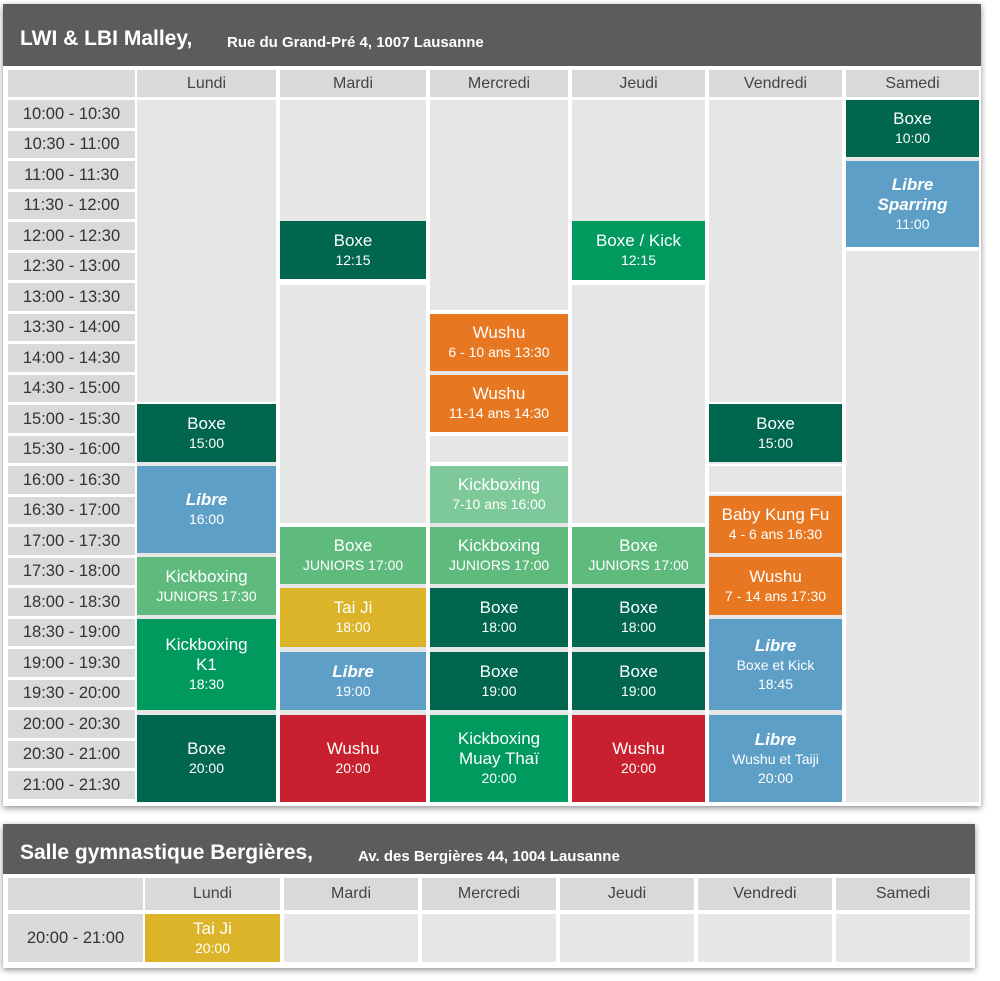 Image resolution: width=1000 pixels, height=981 pixels. I want to click on class-lundi-boxe-15: Boxe 15:00, so click(206, 433).